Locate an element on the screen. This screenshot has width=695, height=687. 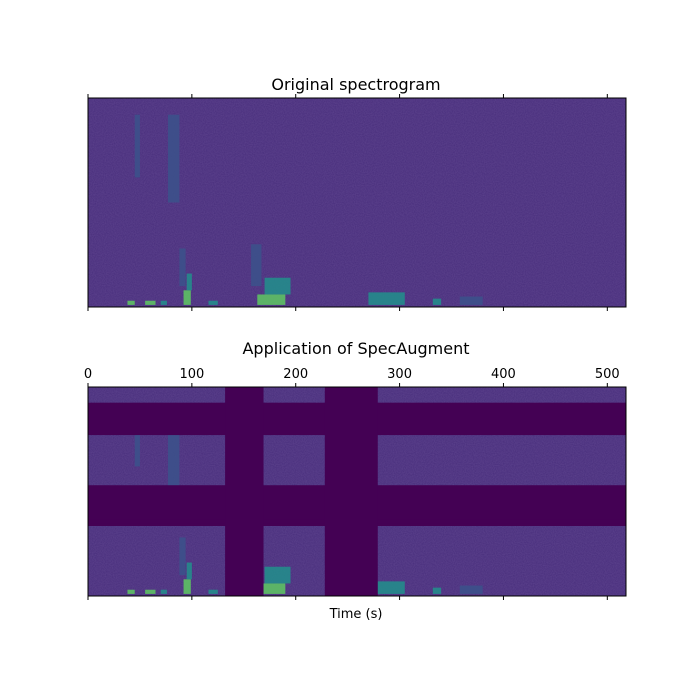
panel2-xlabel: Time (s) is located at coordinates (356, 614).